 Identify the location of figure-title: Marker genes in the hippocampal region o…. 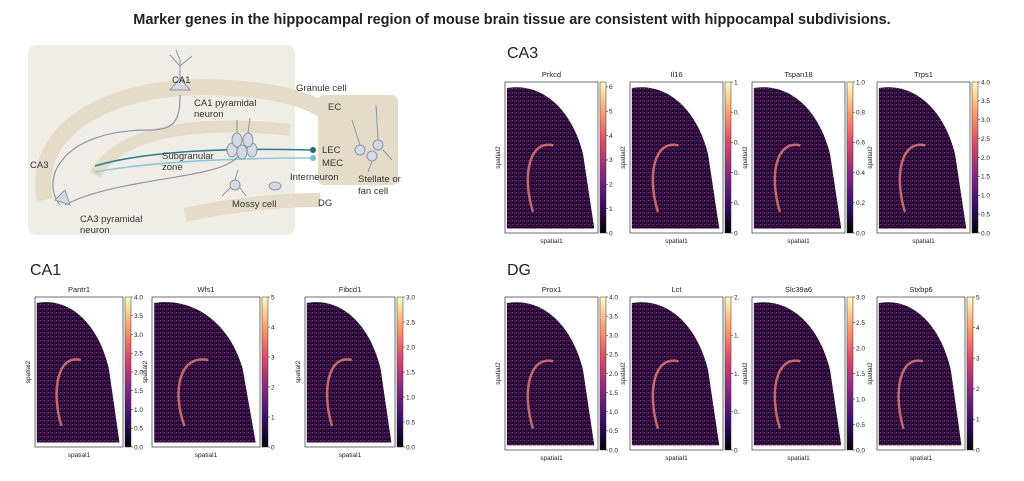
(511, 20).